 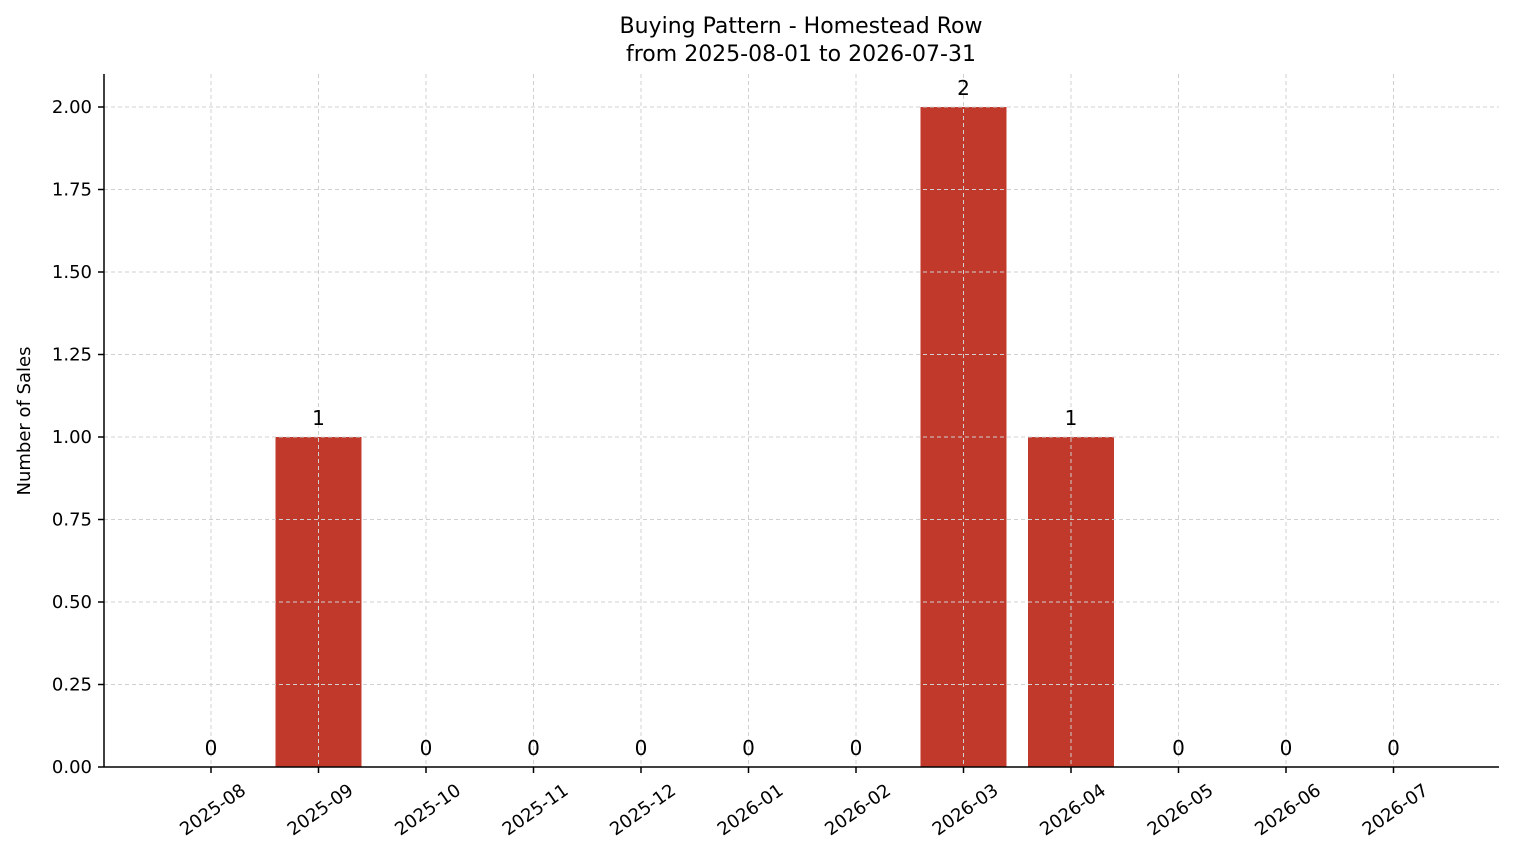 I want to click on x-tick-label: 2026-02, so click(x=858, y=810).